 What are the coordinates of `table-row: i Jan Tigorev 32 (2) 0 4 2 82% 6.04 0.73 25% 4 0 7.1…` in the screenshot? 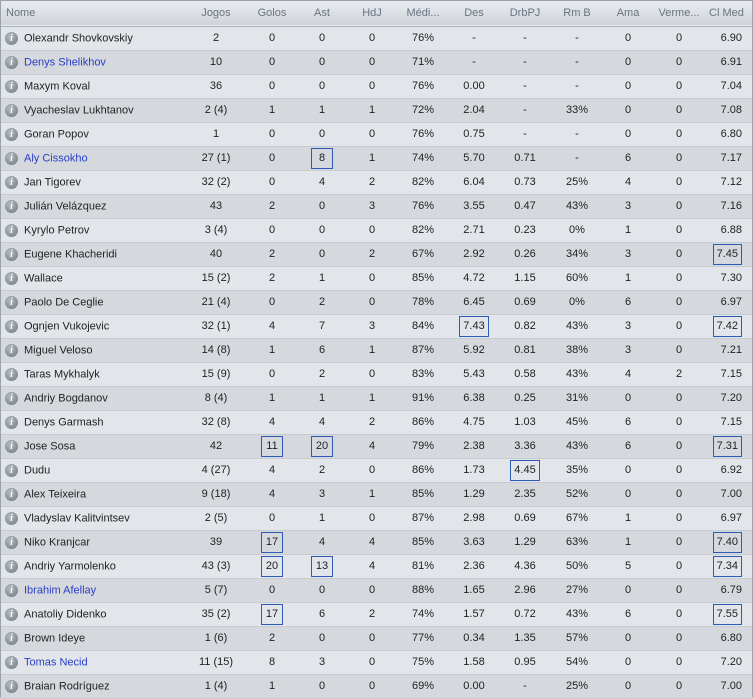 It's located at (376, 182).